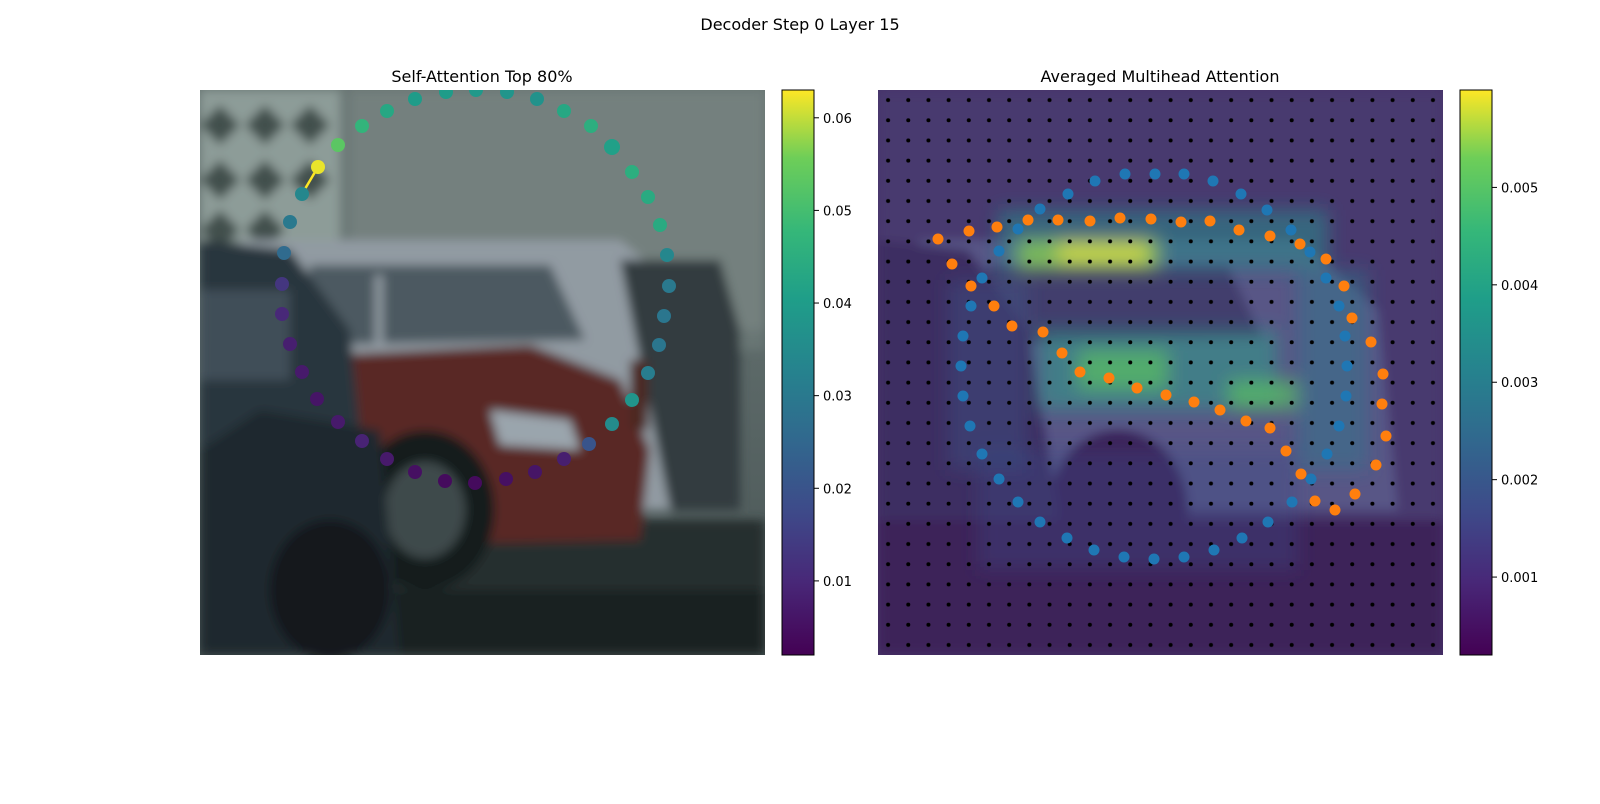  I want to click on multihead-attention-title: Averaged Multihead Attention, so click(1160, 76).